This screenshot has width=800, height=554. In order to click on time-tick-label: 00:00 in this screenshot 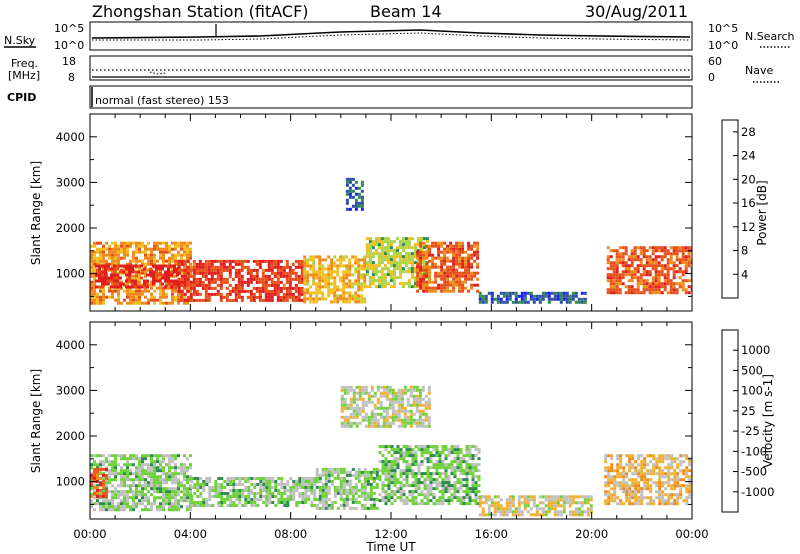, I will do `click(89, 534)`.